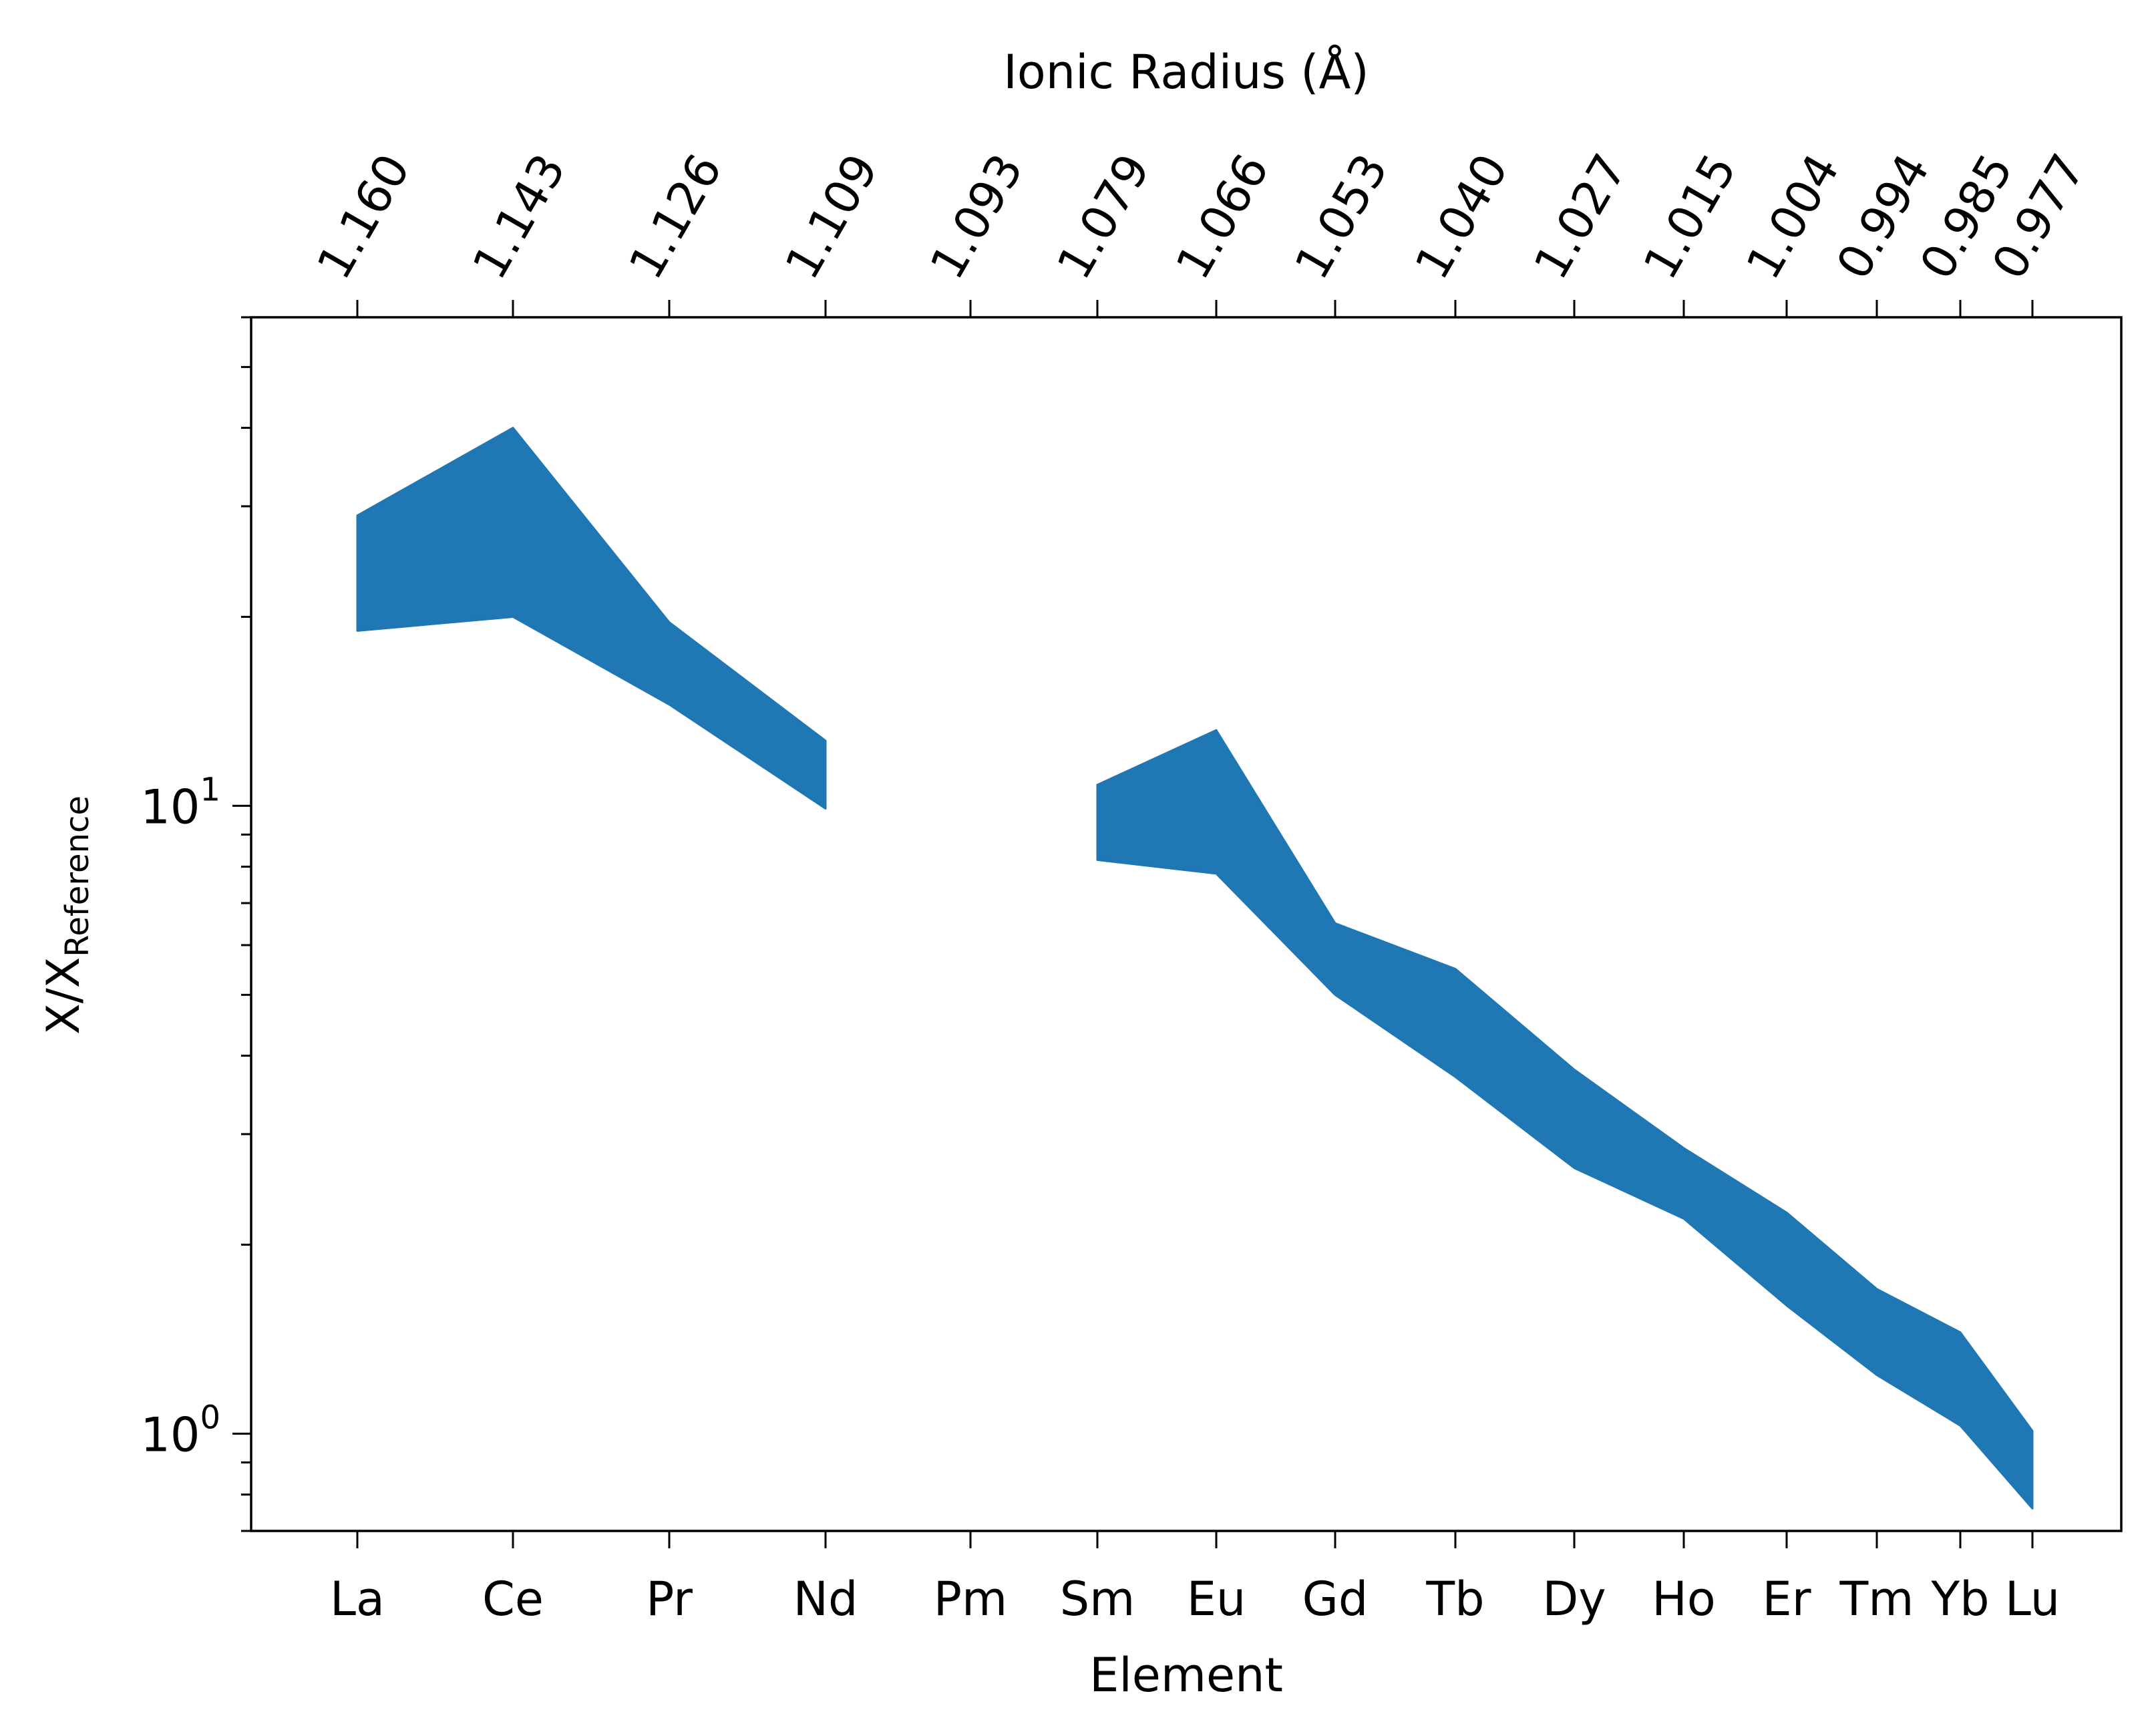 The width and height of the screenshot is (2156, 1736). What do you see at coordinates (970, 1599) in the screenshot?
I see `x-tick-label-pm: Pm` at bounding box center [970, 1599].